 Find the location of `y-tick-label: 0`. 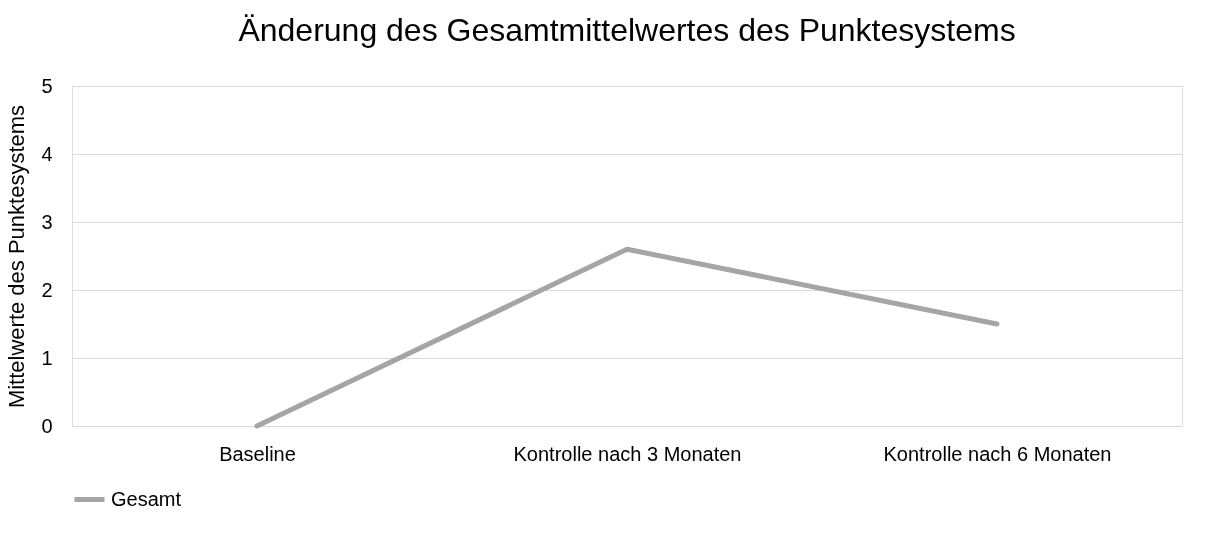

y-tick-label: 0 is located at coordinates (47, 425).